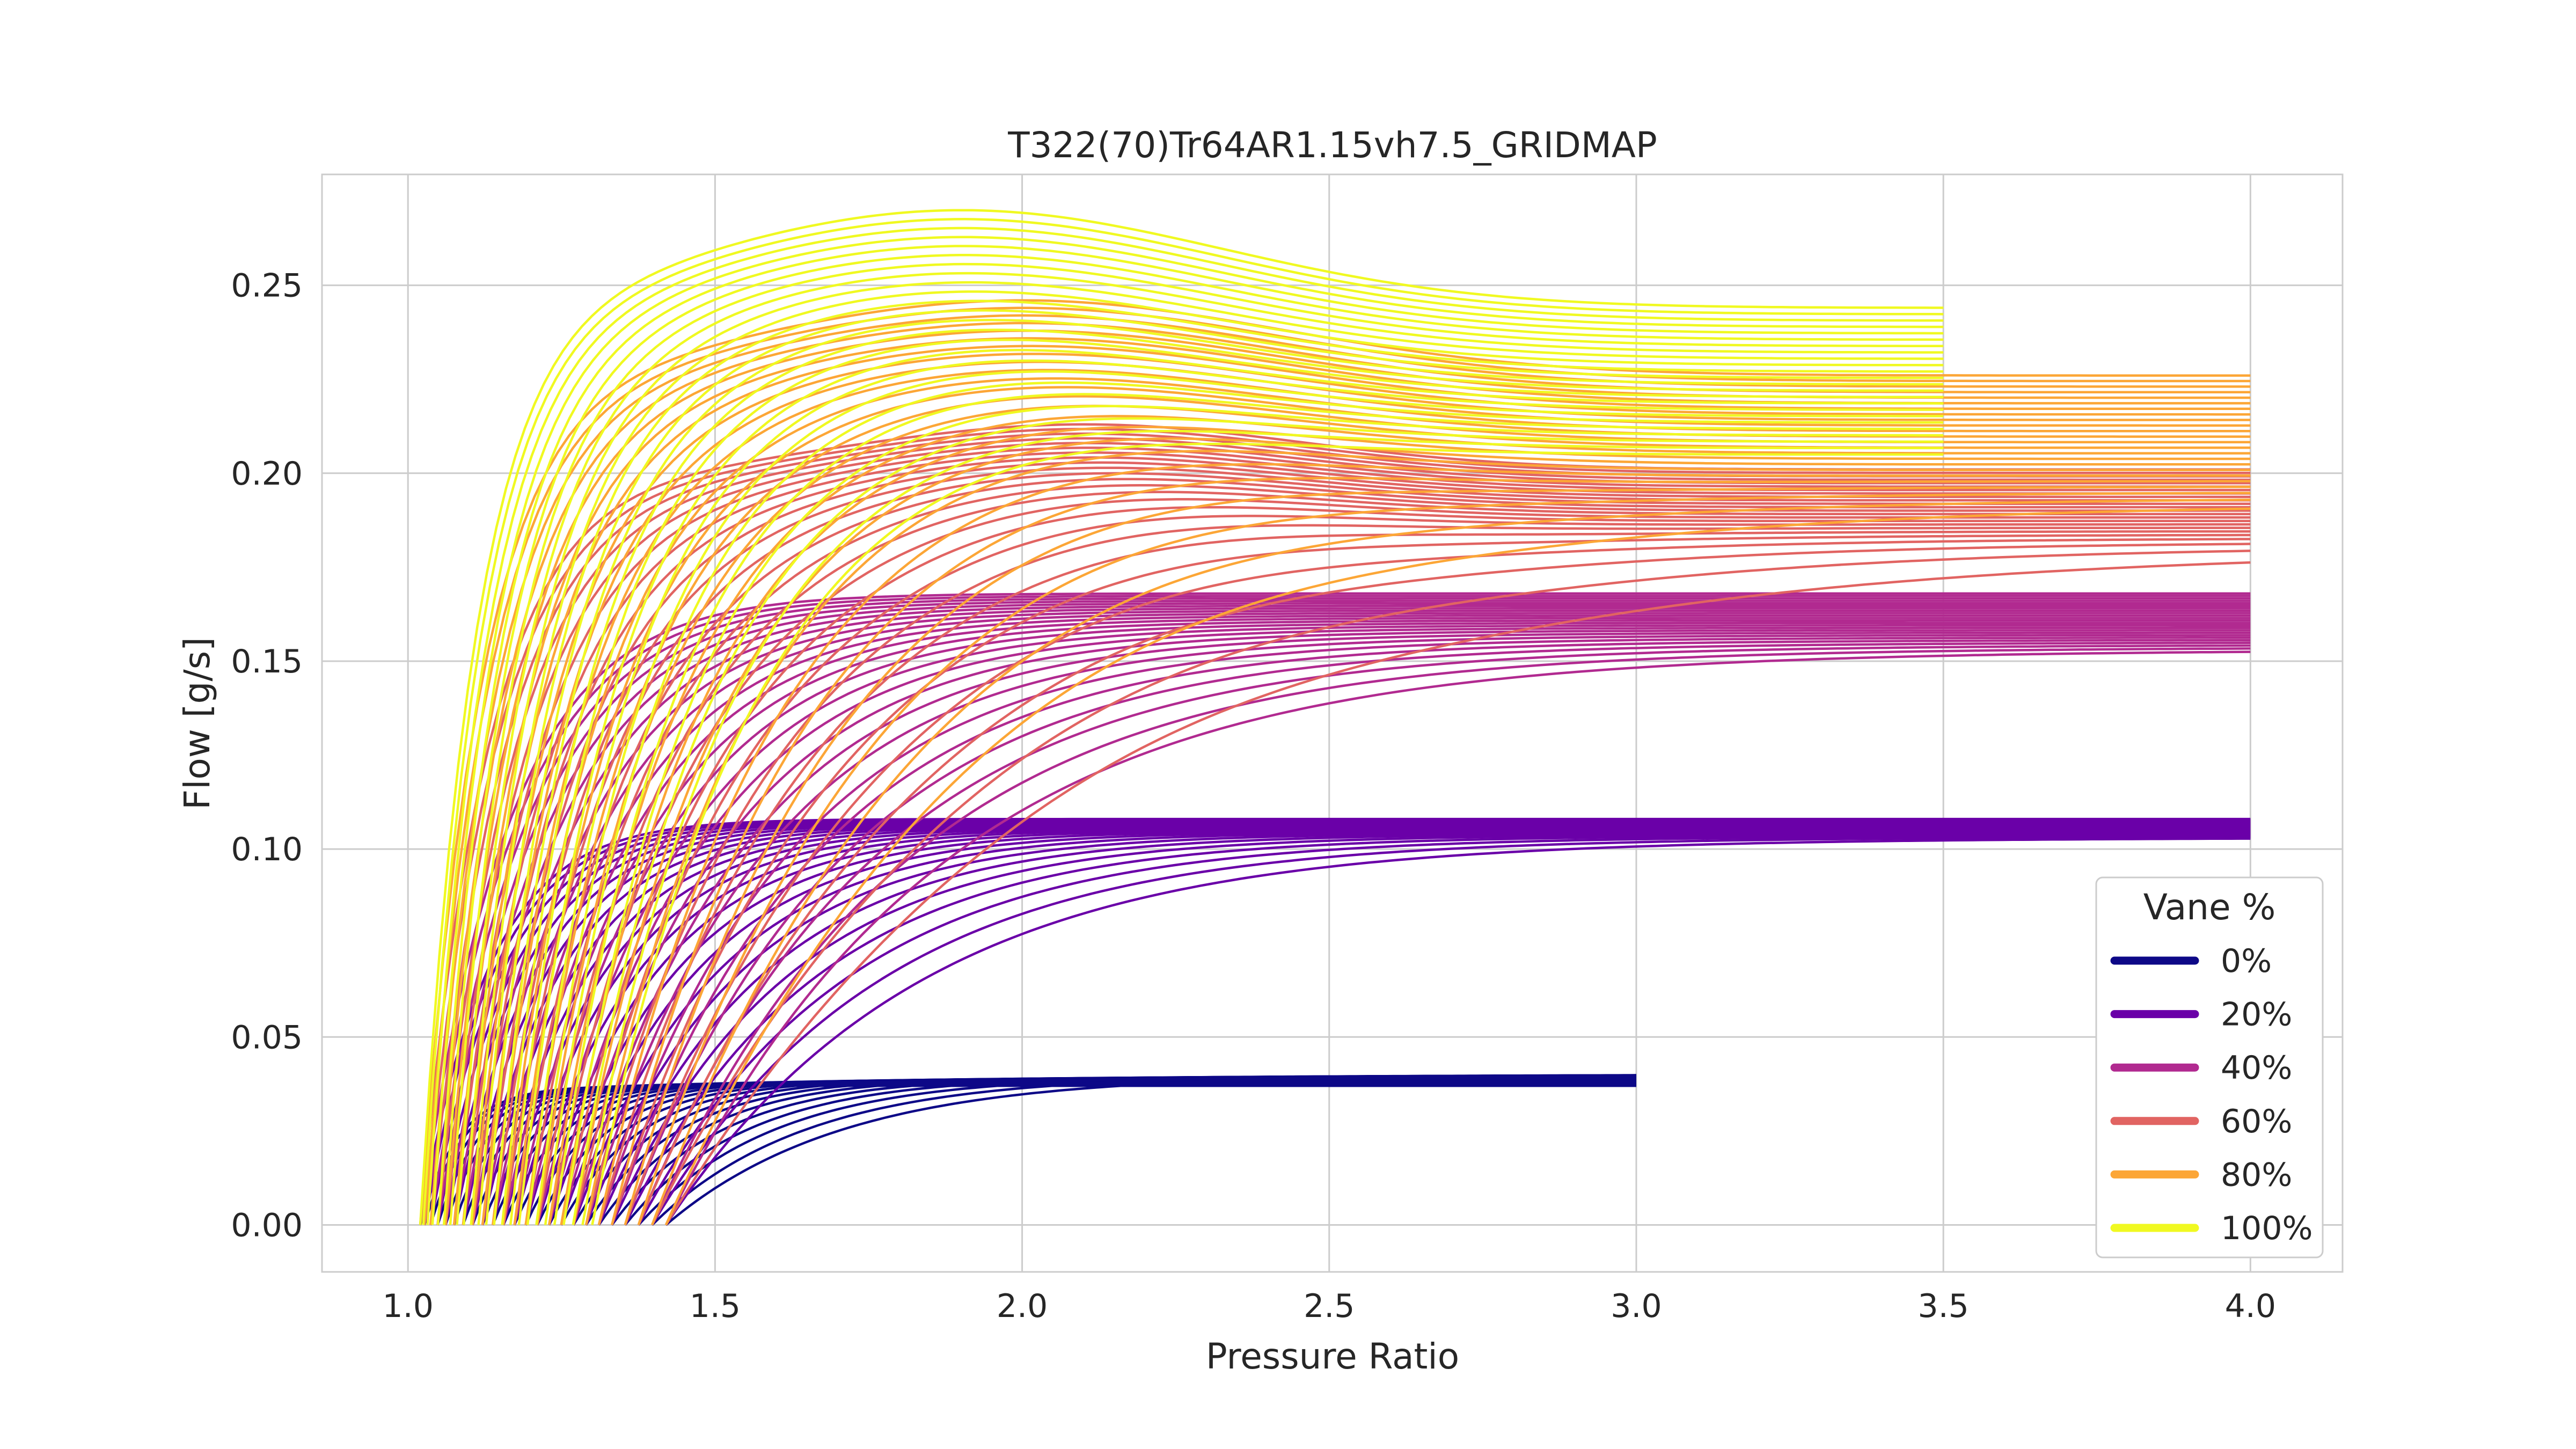 Image resolution: width=2576 pixels, height=1449 pixels. I want to click on legend-entries: 0% 20% 40% 60% 80% 100%, so click(2211, 1094).